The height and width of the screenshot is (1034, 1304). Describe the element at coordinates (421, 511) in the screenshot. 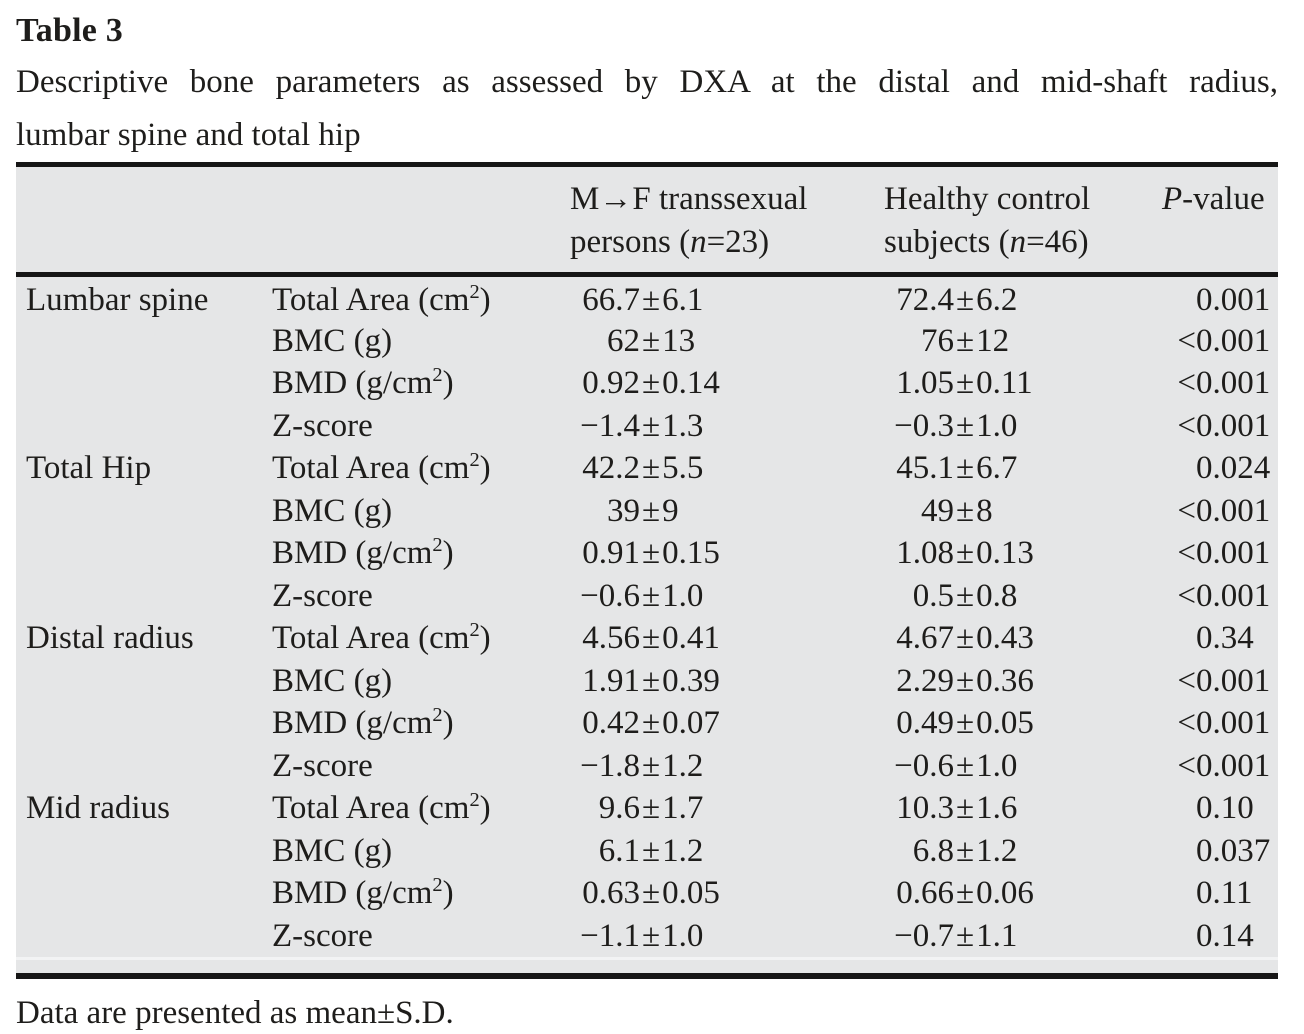

I see `parameter-label: BMC (g)` at that location.